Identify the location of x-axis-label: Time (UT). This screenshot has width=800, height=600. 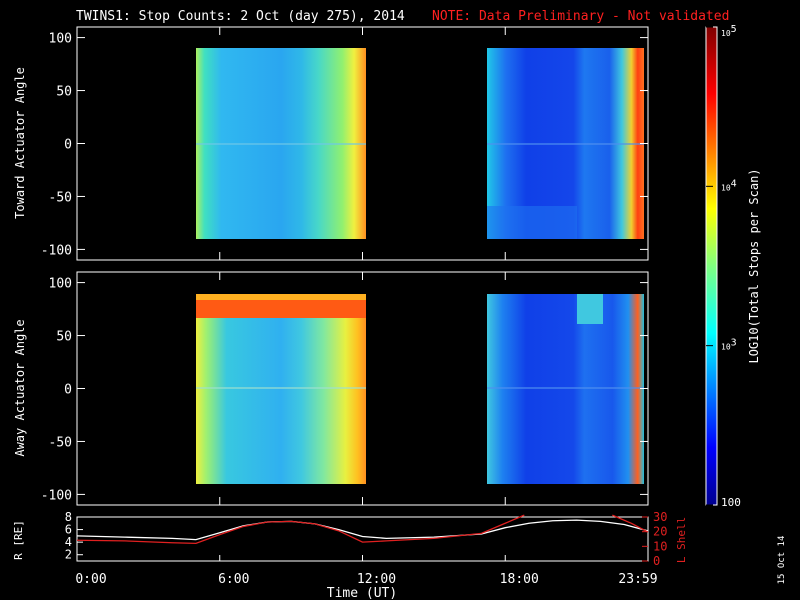
(362, 593).